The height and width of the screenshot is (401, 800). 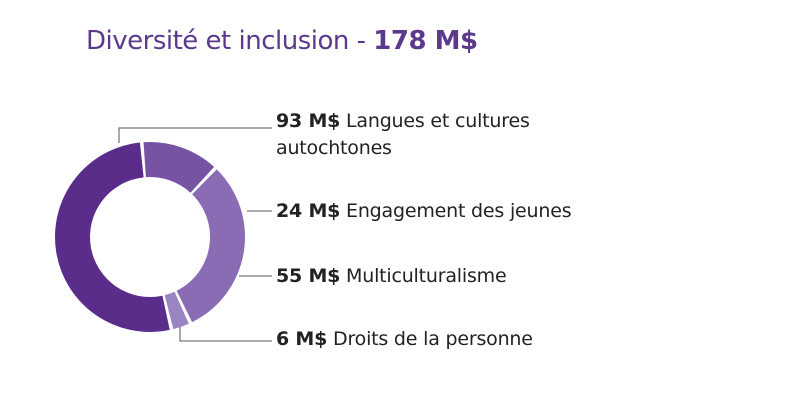 I want to click on label-droits: 6 M$ Droits de la personne, so click(x=404, y=339).